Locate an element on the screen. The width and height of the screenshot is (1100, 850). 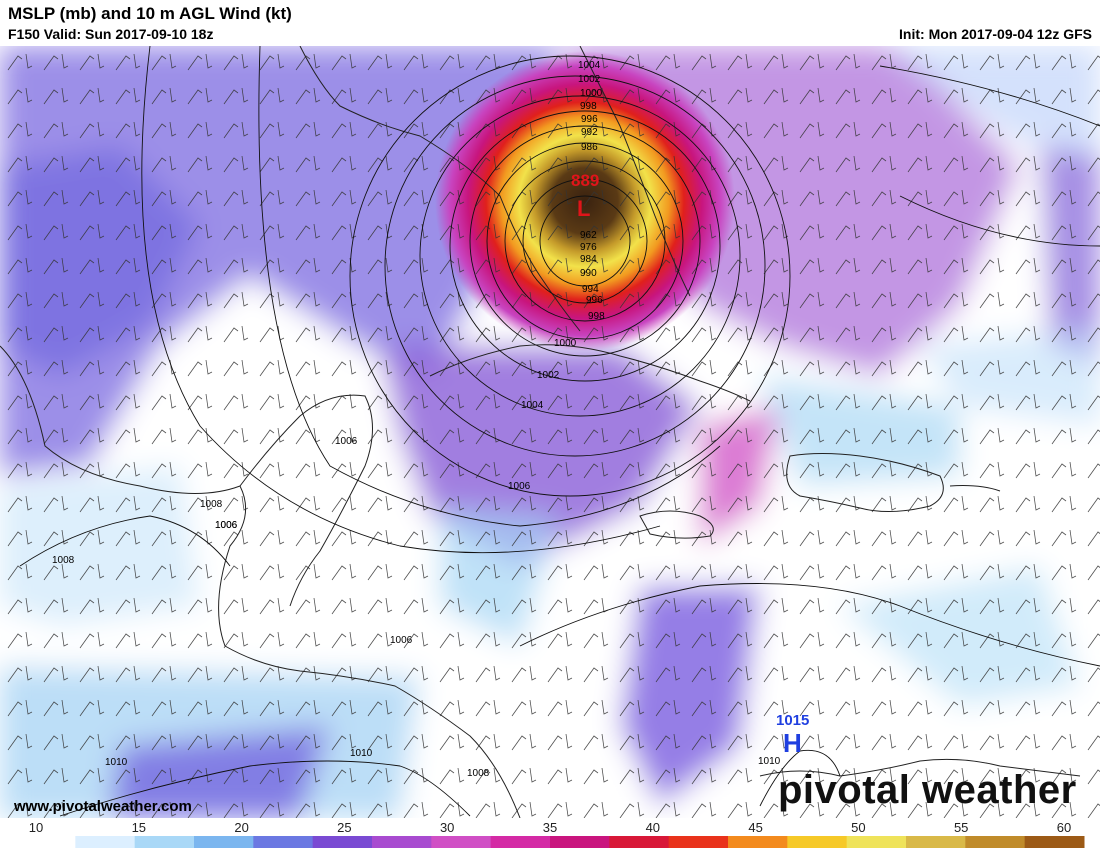
high-pressure-center: 1015 H is located at coordinates (792, 735).